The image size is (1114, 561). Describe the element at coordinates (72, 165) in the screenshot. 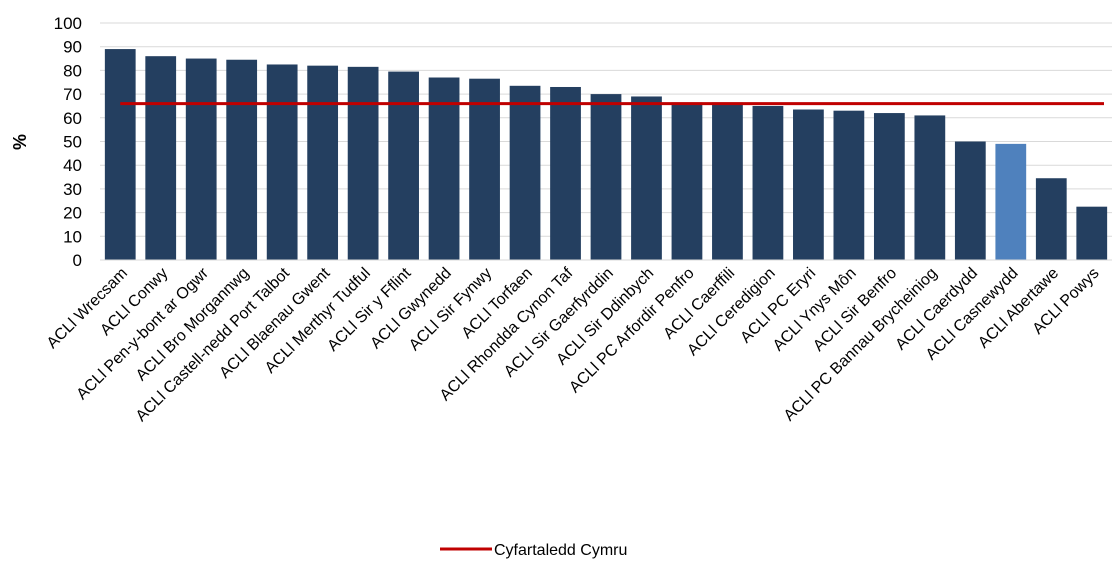

I see `y-tick-label: 40` at that location.